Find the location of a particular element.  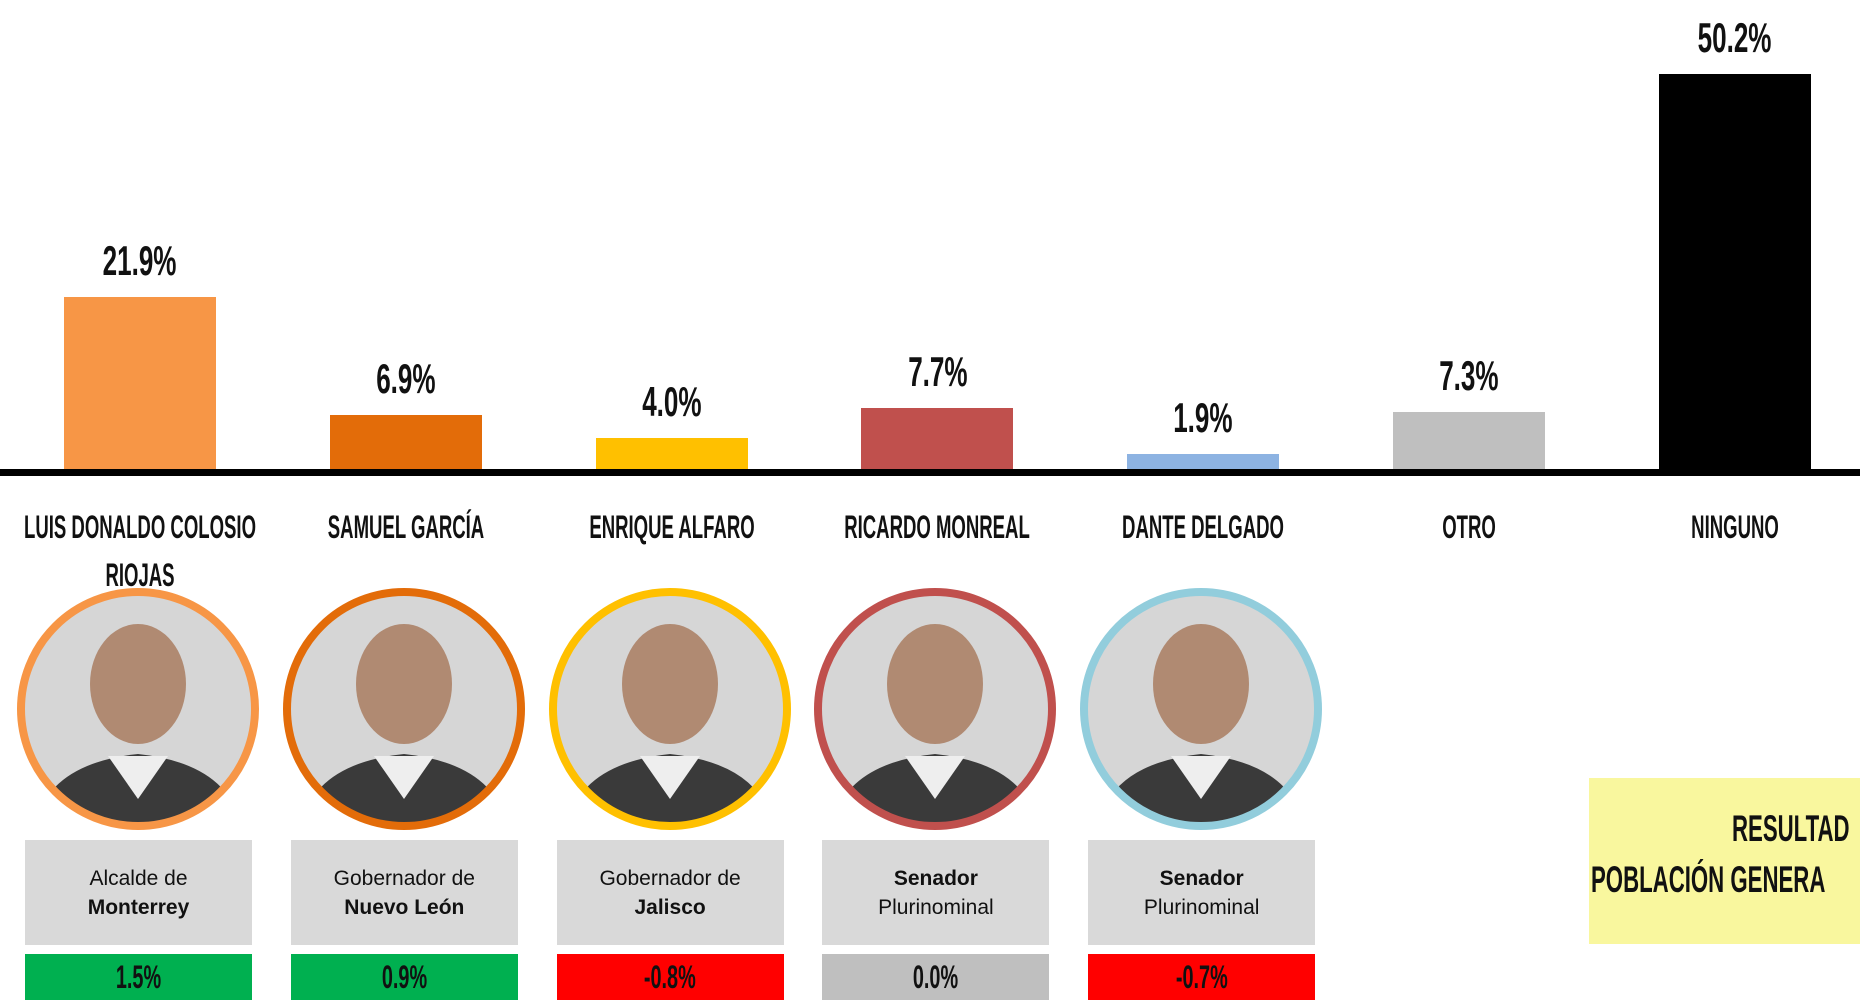

category-wrap: OTRO is located at coordinates (1469, 527).